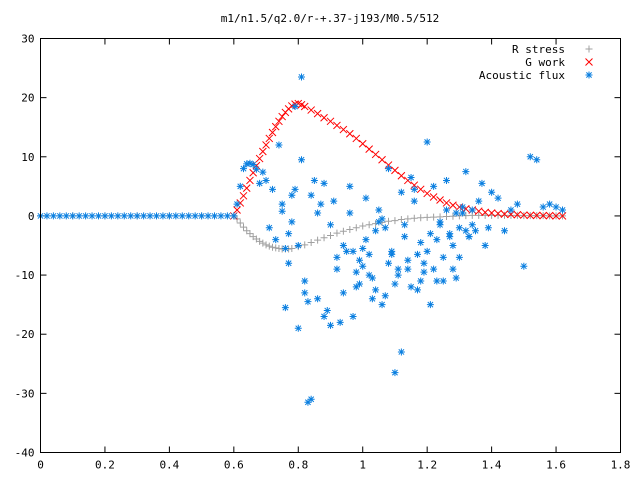  What do you see at coordinates (25, 275) in the screenshot?
I see `y-tick-label: -10` at bounding box center [25, 275].